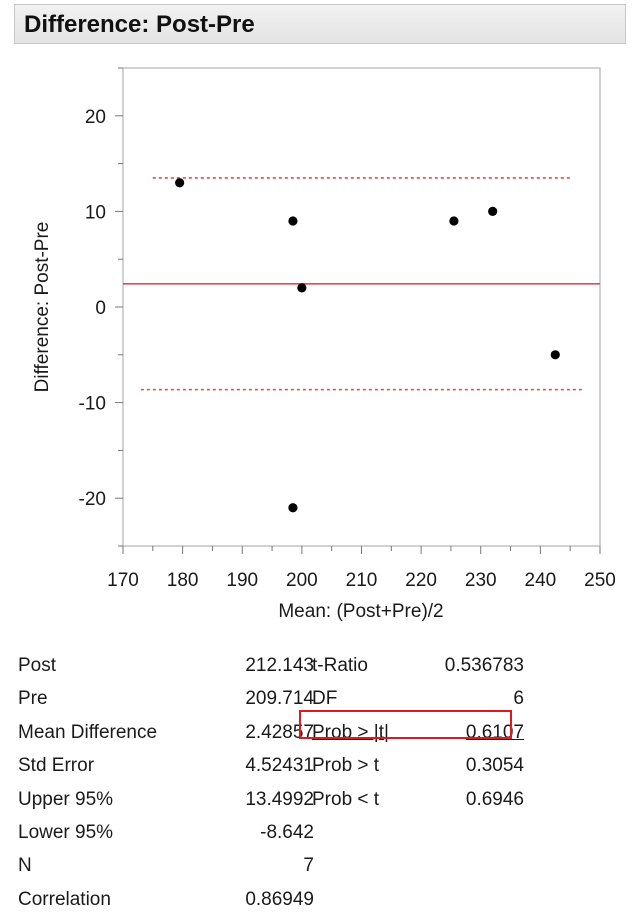  What do you see at coordinates (37, 665) in the screenshot?
I see `stat-label: Post` at bounding box center [37, 665].